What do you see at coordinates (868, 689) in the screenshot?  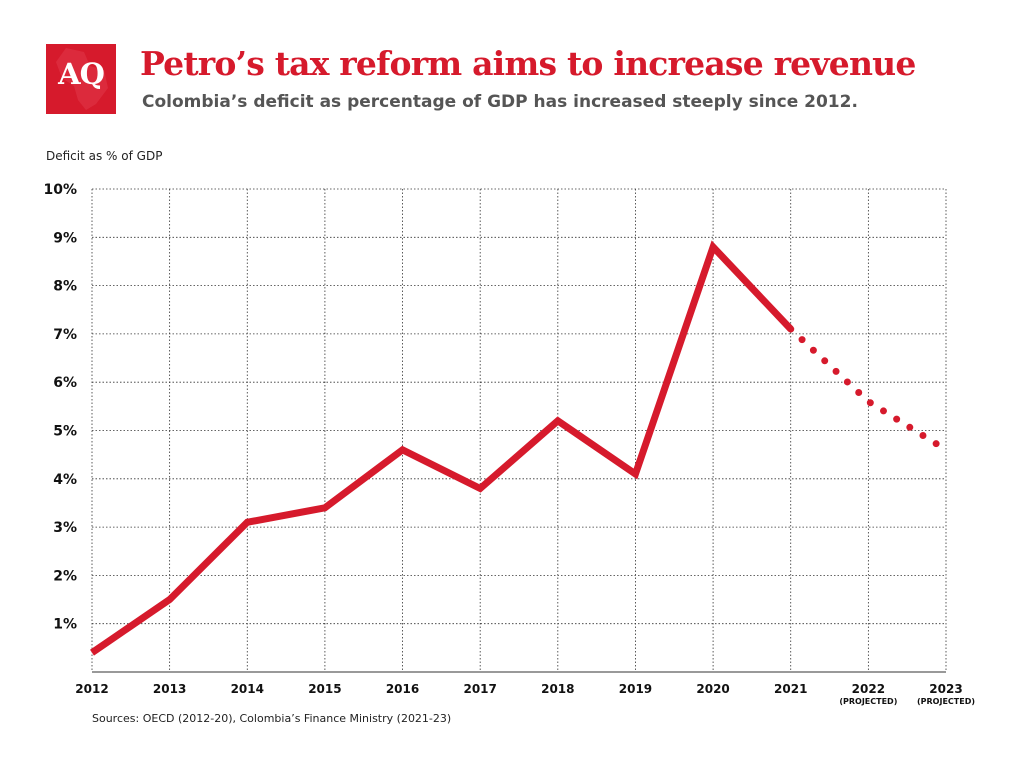 I see `x-tick-label: 2022` at bounding box center [868, 689].